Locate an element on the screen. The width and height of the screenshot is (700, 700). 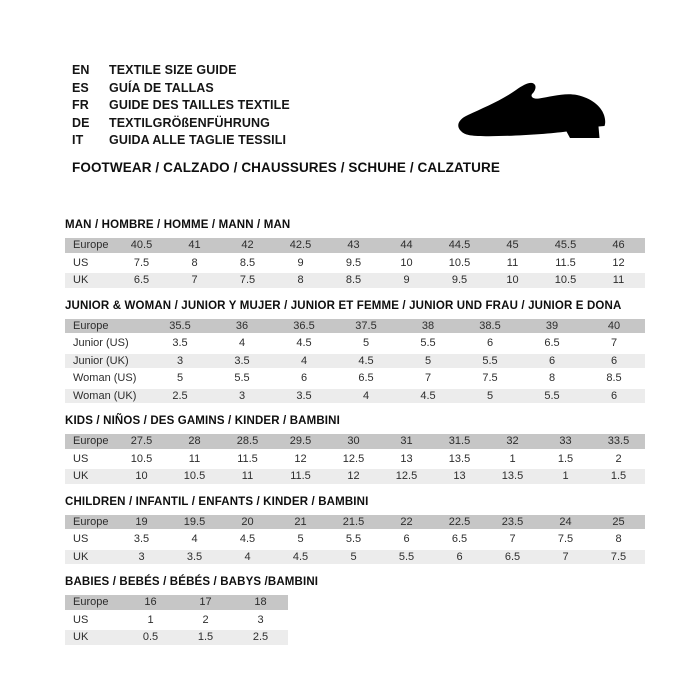
size-cell: 45.5 is located at coordinates (565, 247).